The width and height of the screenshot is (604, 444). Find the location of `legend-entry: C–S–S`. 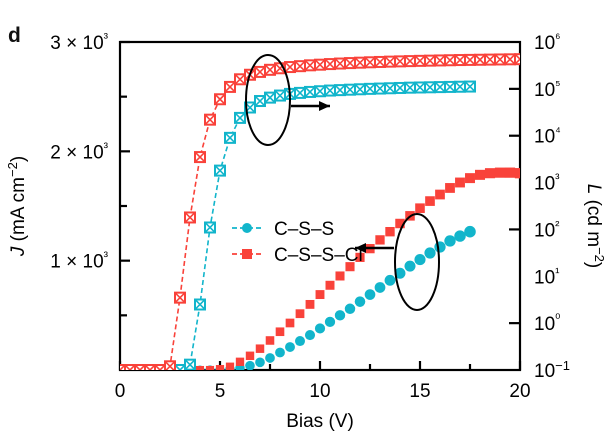

legend-entry: C–S–S is located at coordinates (283, 229).